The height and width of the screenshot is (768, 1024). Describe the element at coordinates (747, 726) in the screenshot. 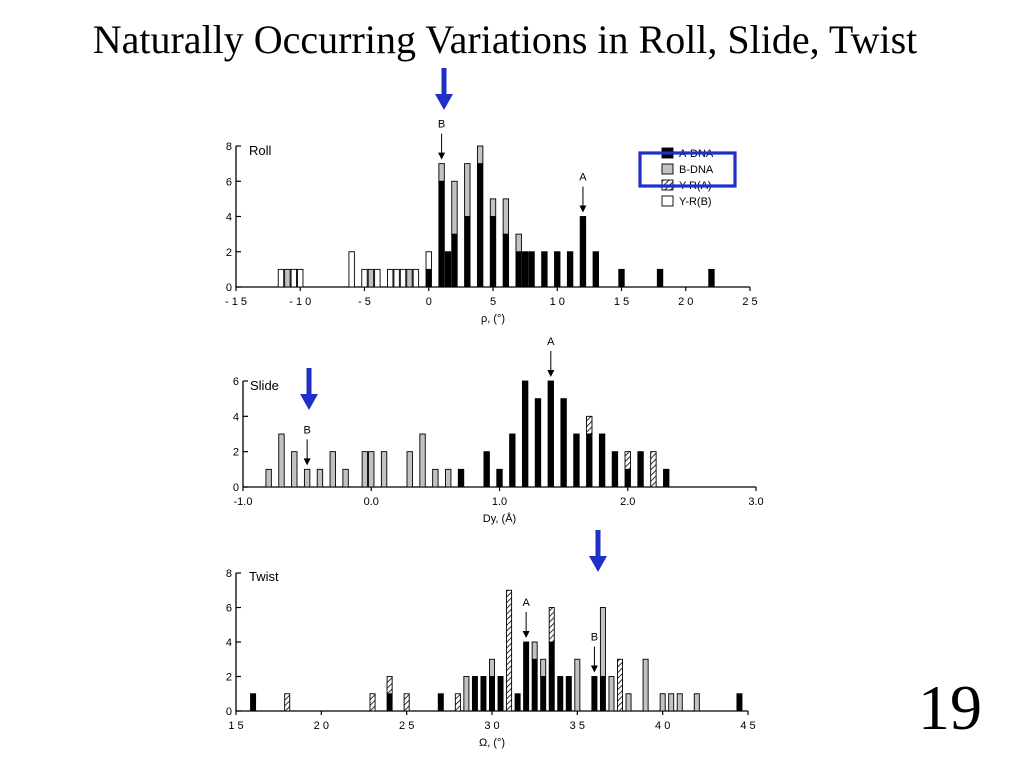

I see `x-tick-label: 4 5` at that location.